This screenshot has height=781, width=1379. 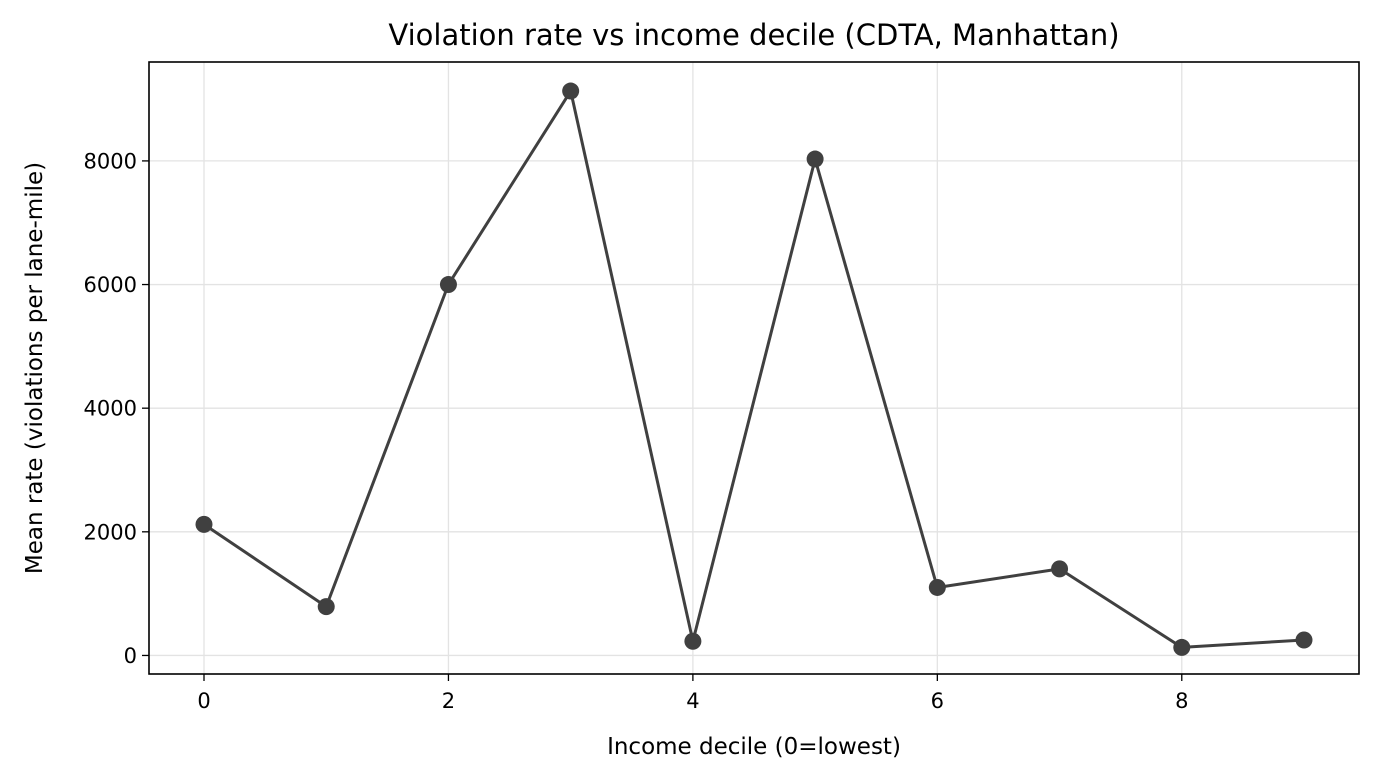 I want to click on x-tick-label: 2, so click(x=448, y=701).